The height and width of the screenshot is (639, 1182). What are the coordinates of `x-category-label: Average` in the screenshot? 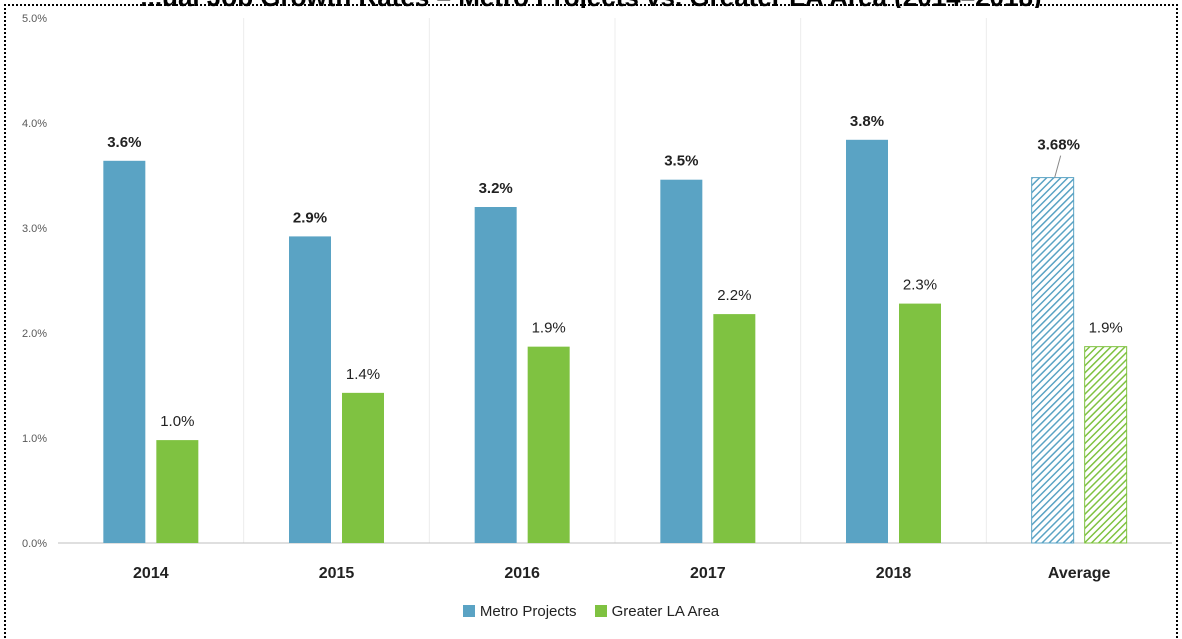 It's located at (1079, 573).